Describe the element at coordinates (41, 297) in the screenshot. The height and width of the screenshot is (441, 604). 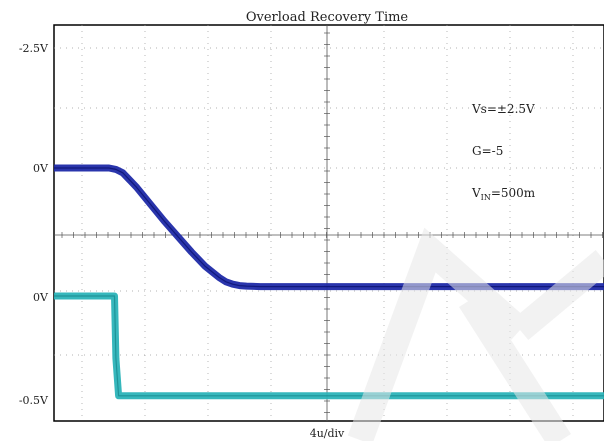
I see `ylabel-zero-input: 0V` at that location.